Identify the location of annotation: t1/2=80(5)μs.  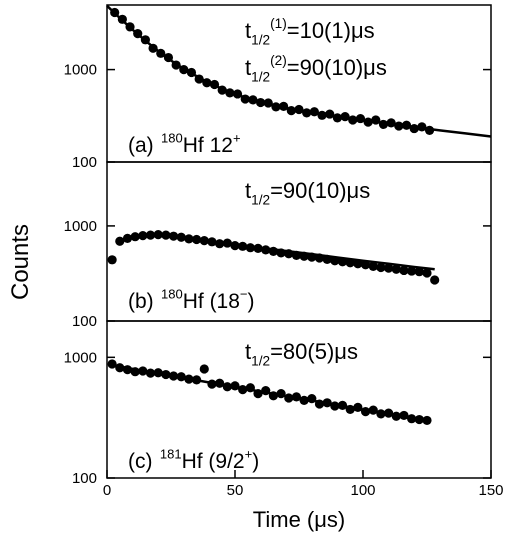
(301, 354).